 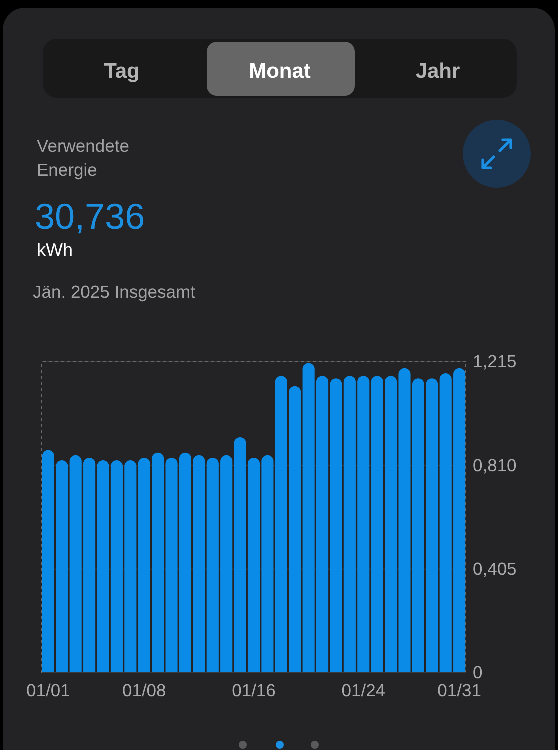 What do you see at coordinates (280, 71) in the screenshot?
I see `text: Monat` at bounding box center [280, 71].